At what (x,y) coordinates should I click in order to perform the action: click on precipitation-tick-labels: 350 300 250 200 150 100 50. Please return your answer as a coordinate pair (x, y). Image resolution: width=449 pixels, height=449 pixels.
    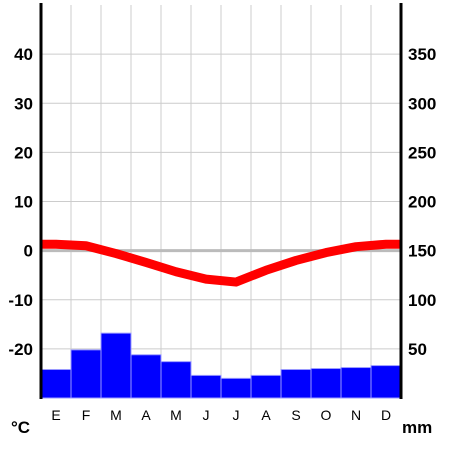
    Looking at the image, I should click on (422, 202).